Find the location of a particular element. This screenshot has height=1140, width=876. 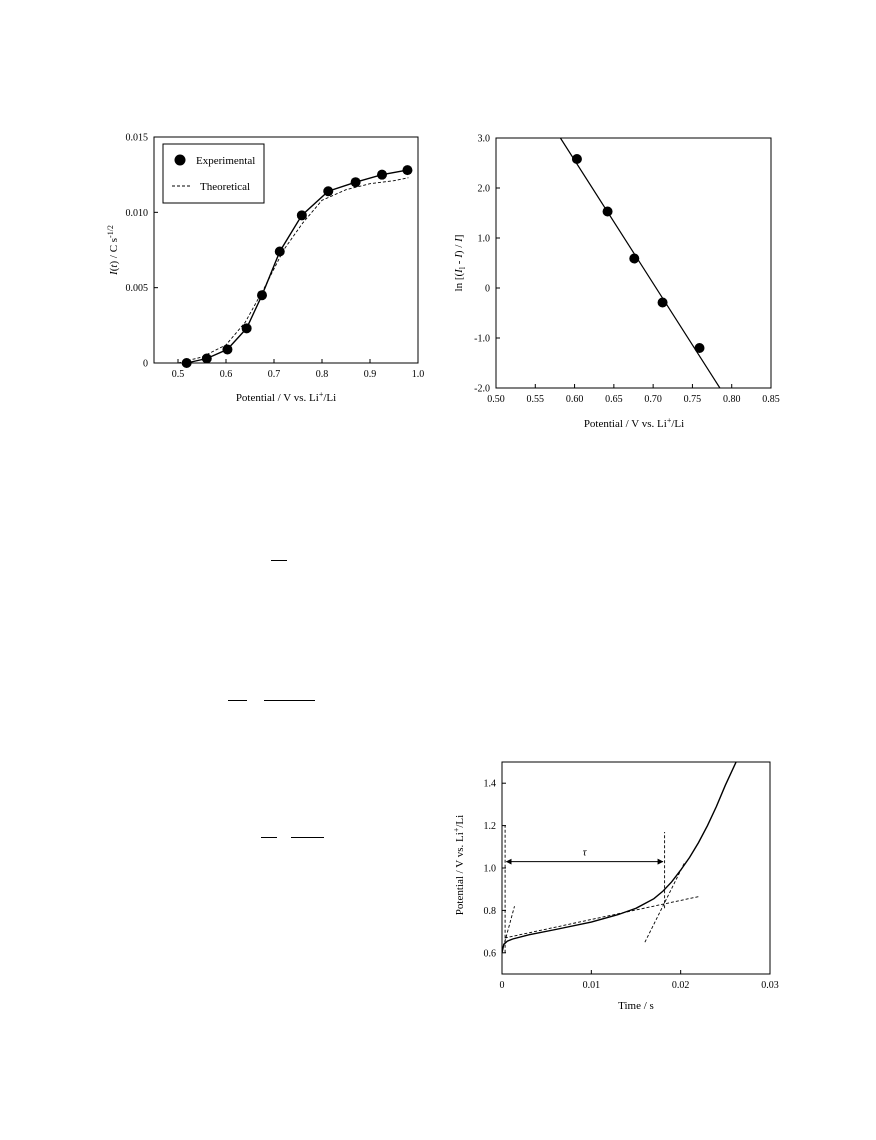

y-tick-label: -1.0 is located at coordinates (482, 339).